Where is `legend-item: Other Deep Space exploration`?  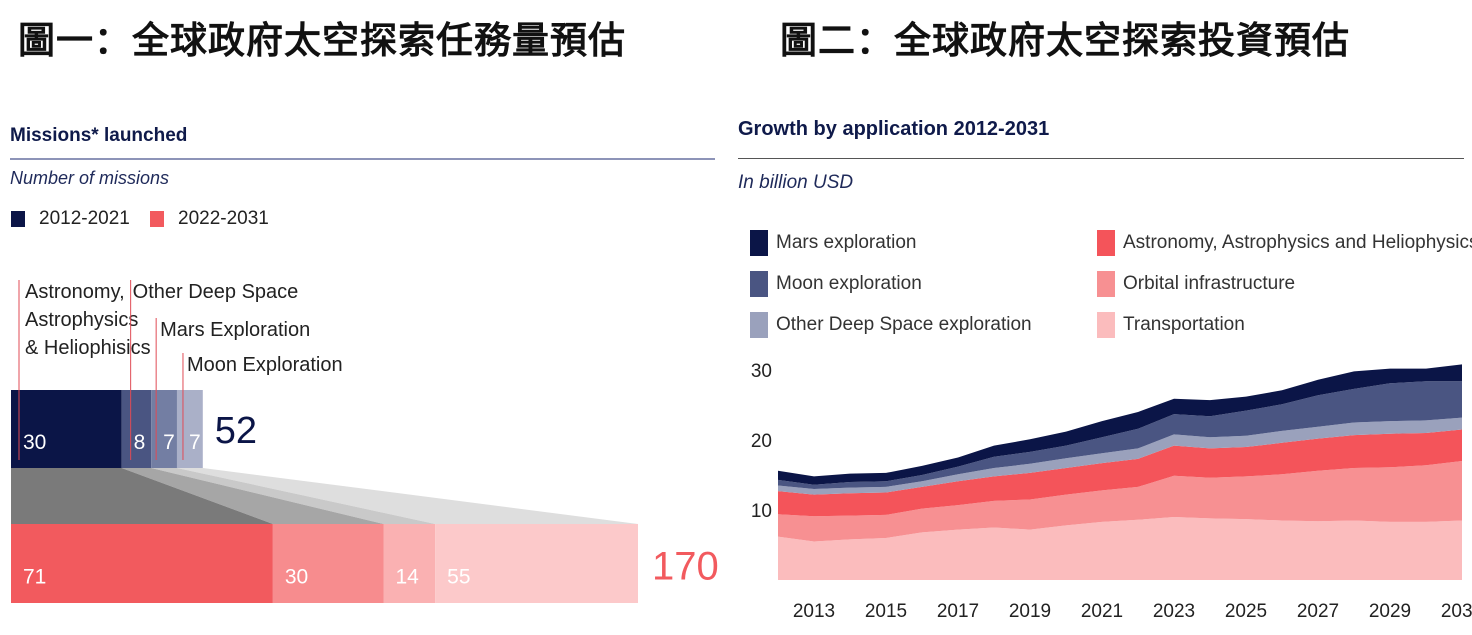 legend-item: Other Deep Space exploration is located at coordinates (891, 325).